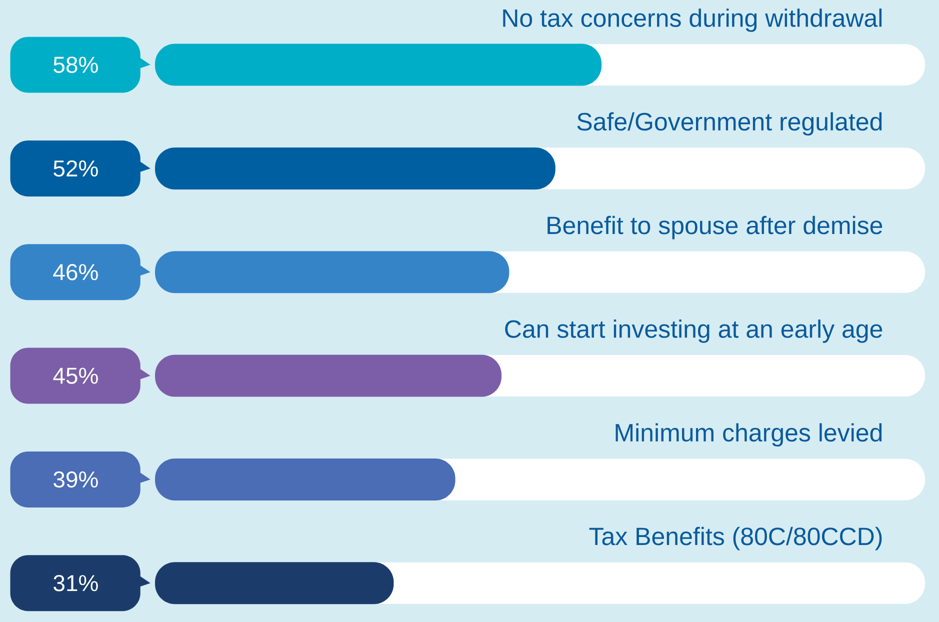  Describe the element at coordinates (735, 538) in the screenshot. I see `y-tick-label: Tax Benefits (80C/80CCD)` at that location.